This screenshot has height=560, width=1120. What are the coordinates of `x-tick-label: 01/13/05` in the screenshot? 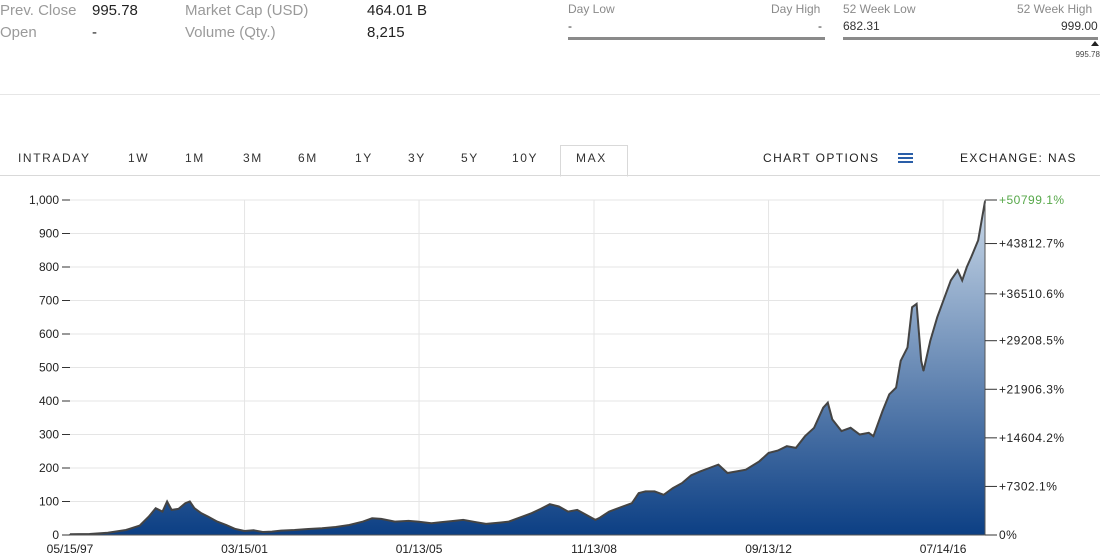 It's located at (419, 549).